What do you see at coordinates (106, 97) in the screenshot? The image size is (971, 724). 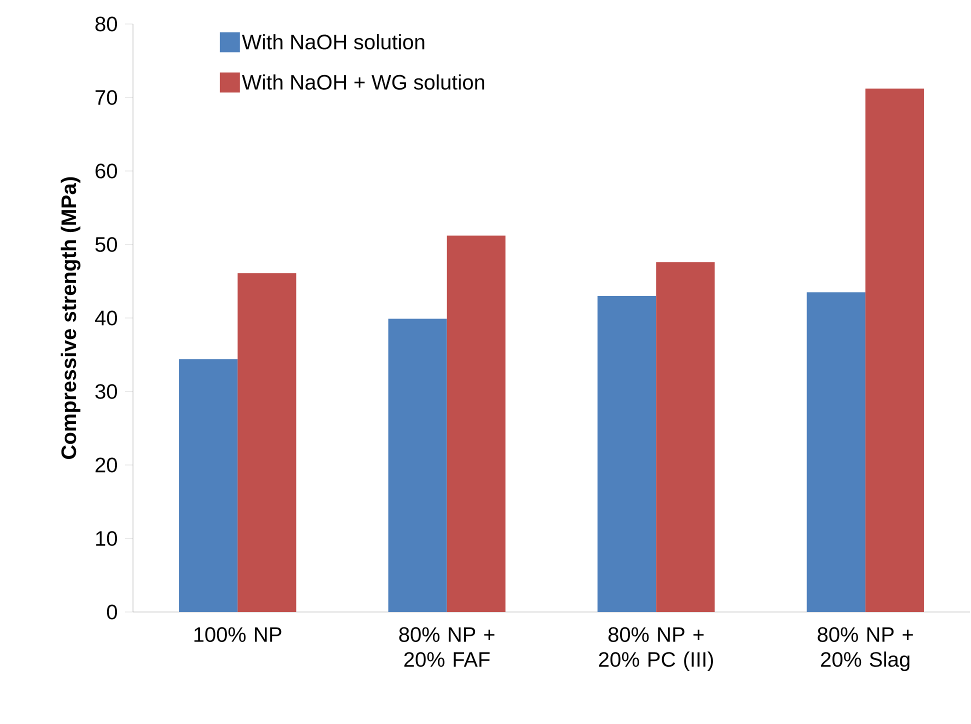 I see `y-tick-label: 70` at bounding box center [106, 97].